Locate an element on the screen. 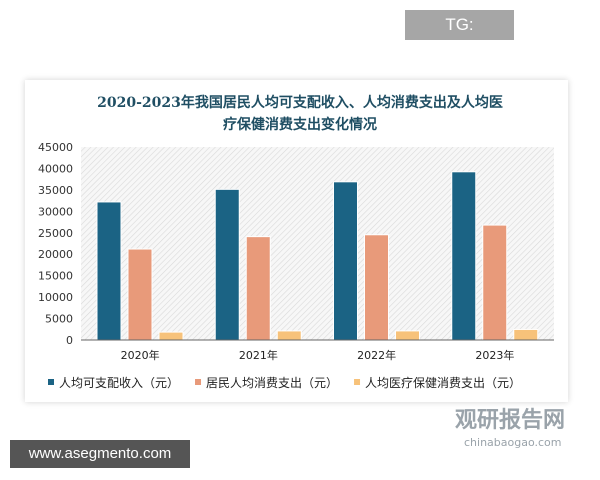  x-tick-label: 2022年 is located at coordinates (376, 355).